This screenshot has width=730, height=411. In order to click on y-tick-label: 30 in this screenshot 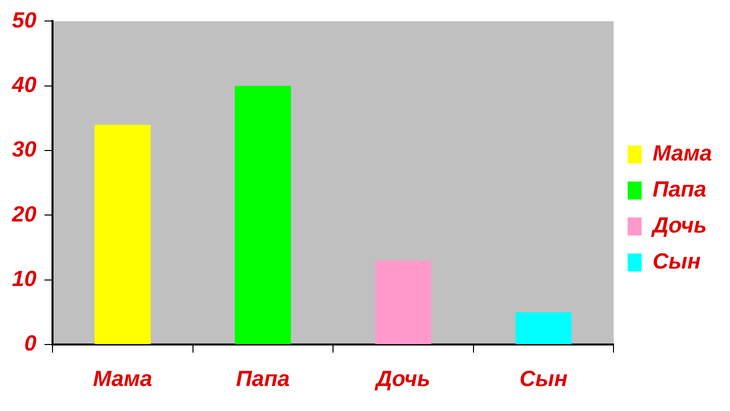, I will do `click(25, 149)`.